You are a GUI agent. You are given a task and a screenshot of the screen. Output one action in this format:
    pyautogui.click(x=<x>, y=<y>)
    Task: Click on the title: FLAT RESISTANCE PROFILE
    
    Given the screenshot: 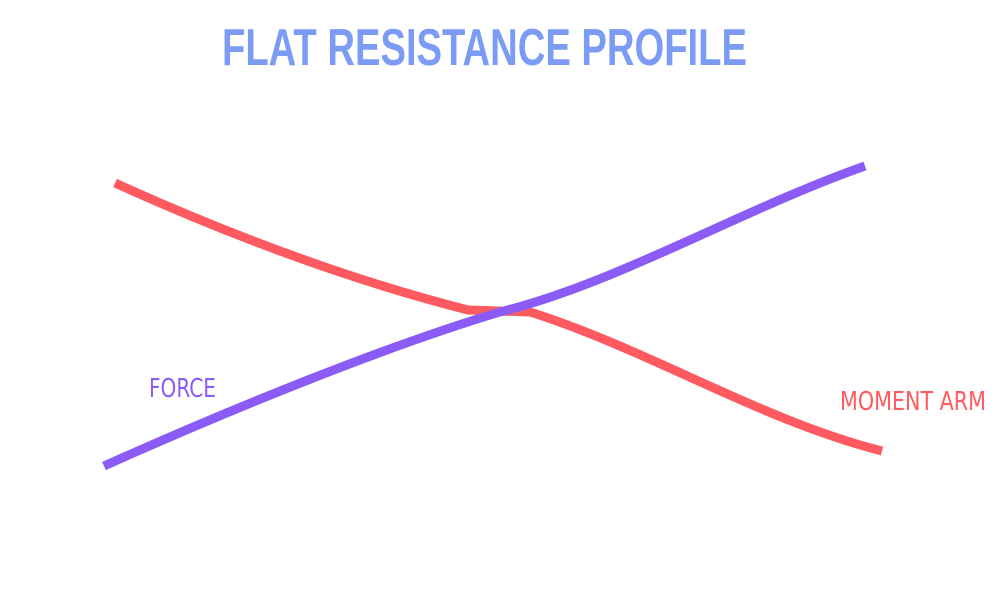 What is the action you would take?
    pyautogui.click(x=484, y=48)
    